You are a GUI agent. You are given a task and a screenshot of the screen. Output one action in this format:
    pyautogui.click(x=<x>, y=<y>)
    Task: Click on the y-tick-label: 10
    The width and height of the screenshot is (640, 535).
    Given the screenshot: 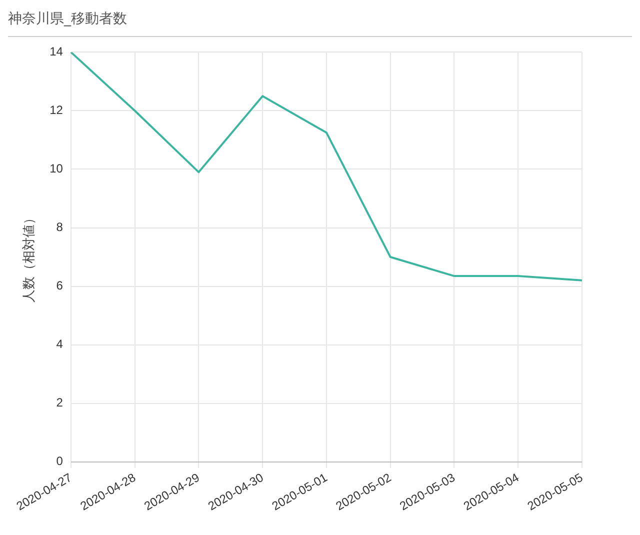 What is the action you would take?
    pyautogui.click(x=57, y=169)
    